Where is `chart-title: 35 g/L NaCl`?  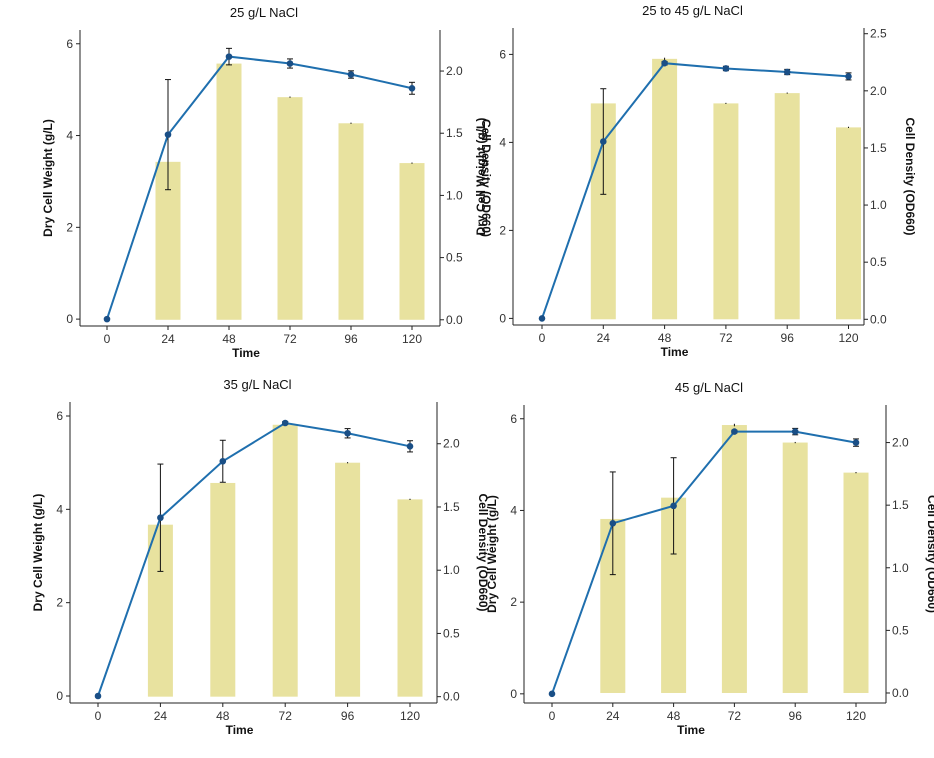 chart-title: 35 g/L NaCl is located at coordinates (257, 384).